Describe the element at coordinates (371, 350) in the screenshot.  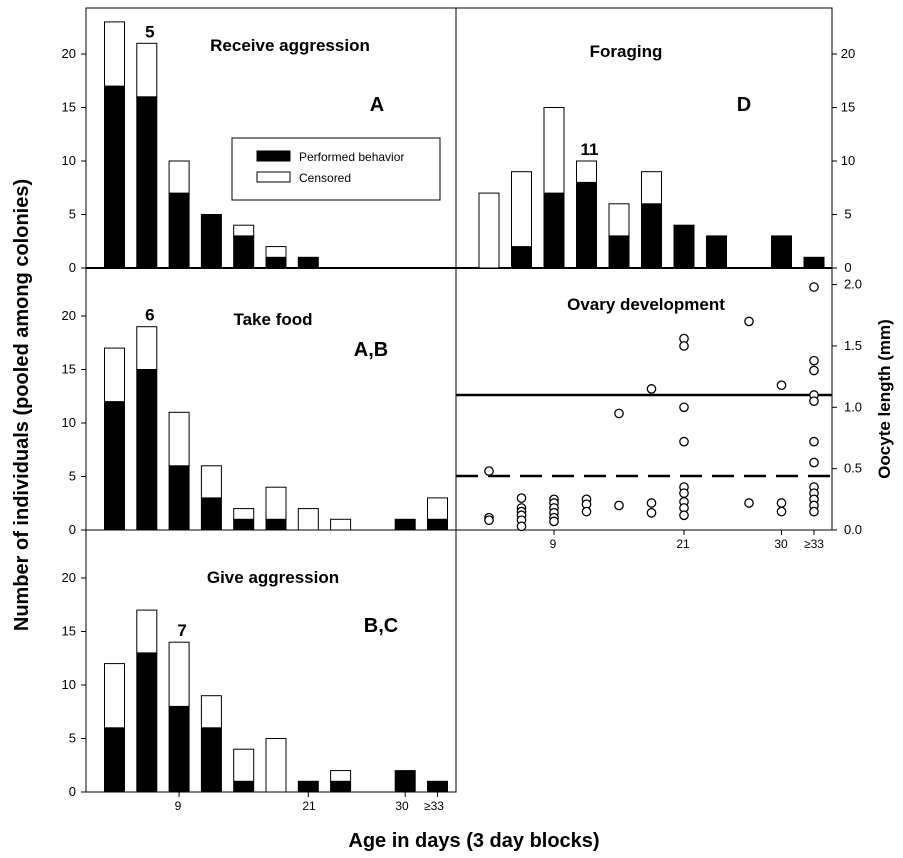
I see `panel-letter-take-food: A,B` at that location.